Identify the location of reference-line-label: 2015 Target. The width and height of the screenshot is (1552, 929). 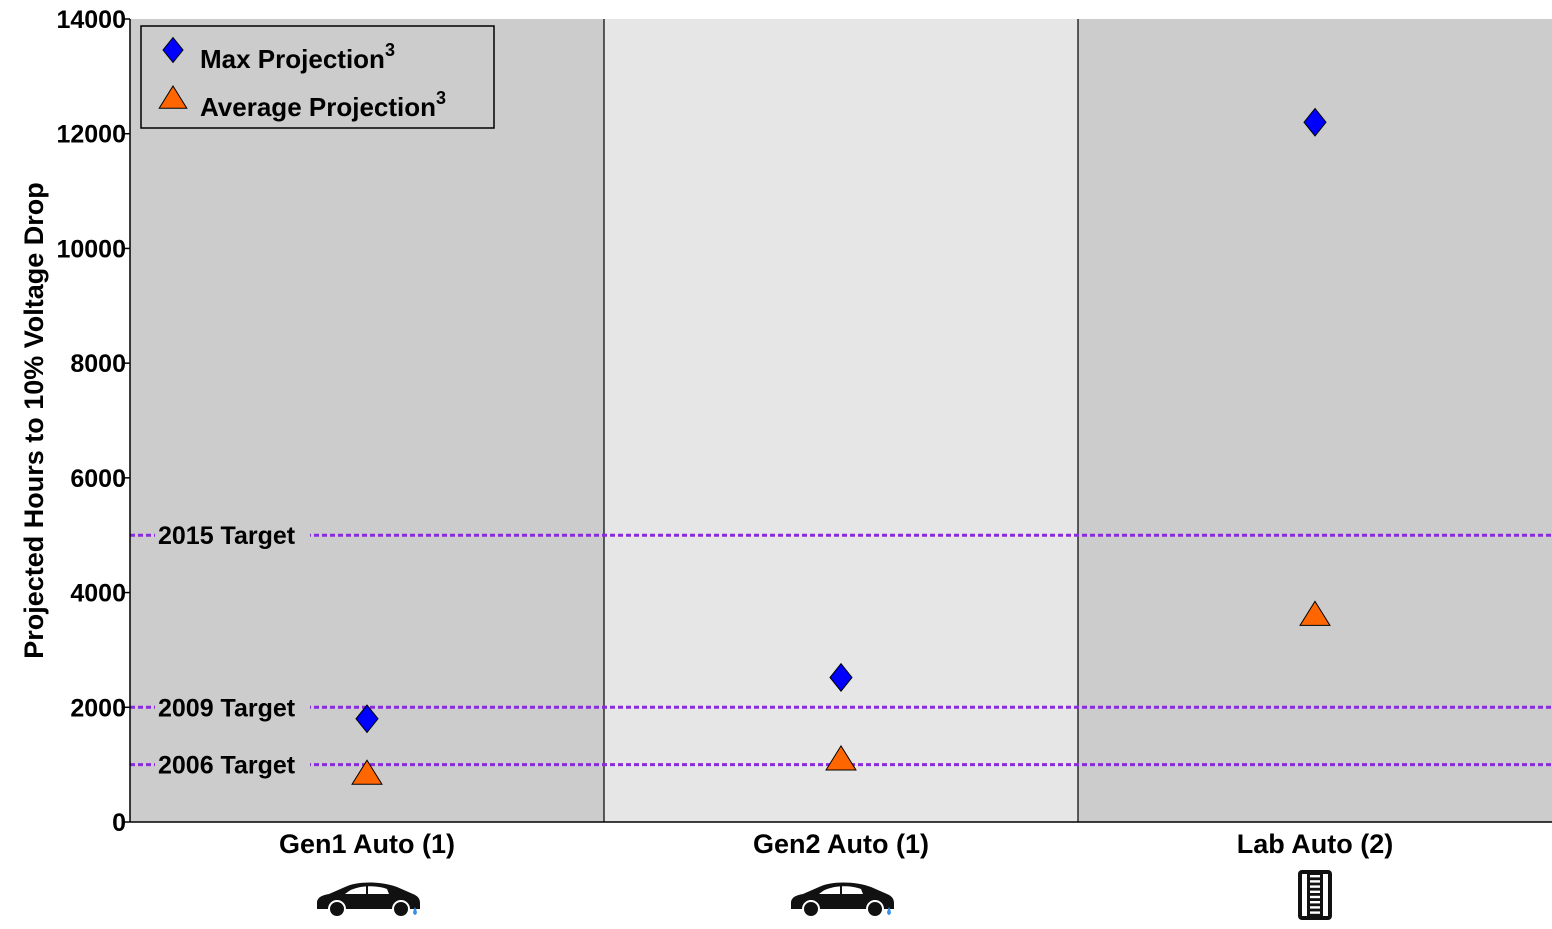
(227, 536).